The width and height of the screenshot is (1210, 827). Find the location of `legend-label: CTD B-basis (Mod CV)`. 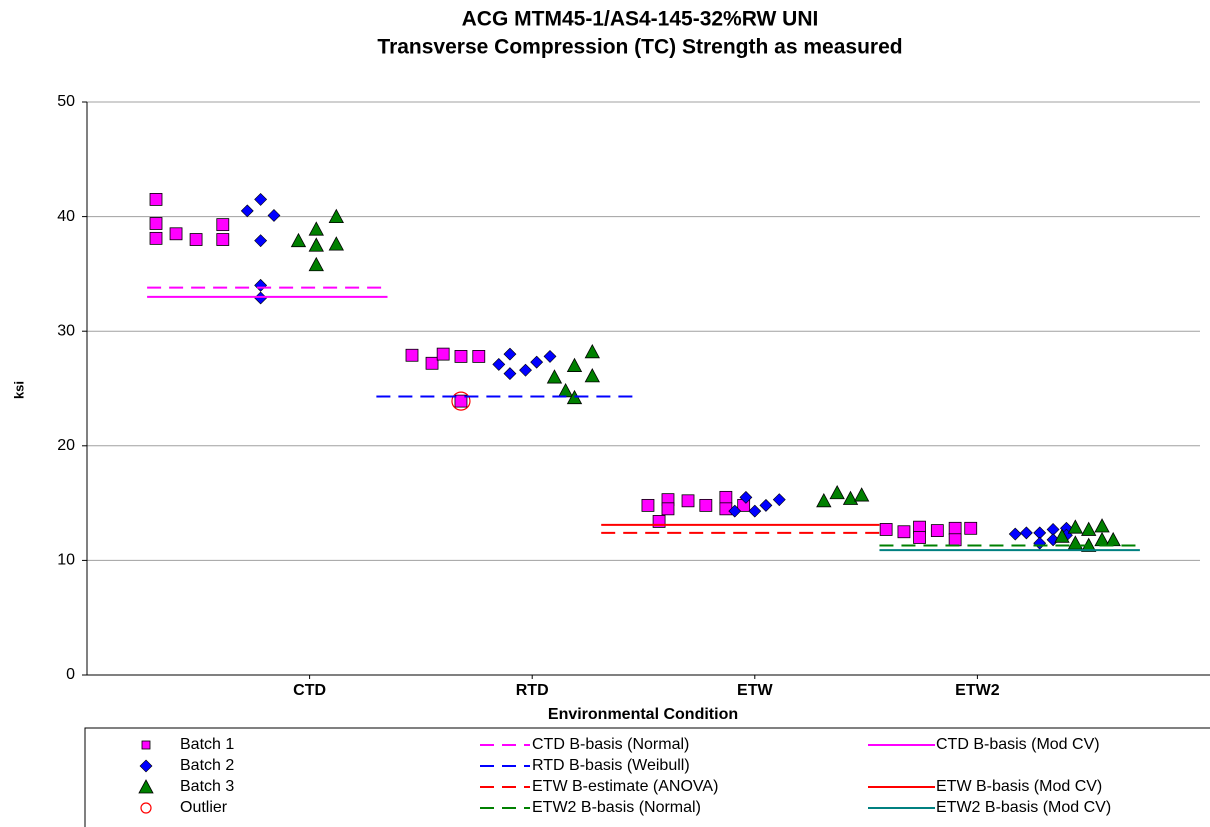

legend-label: CTD B-basis (Mod CV) is located at coordinates (1018, 744).